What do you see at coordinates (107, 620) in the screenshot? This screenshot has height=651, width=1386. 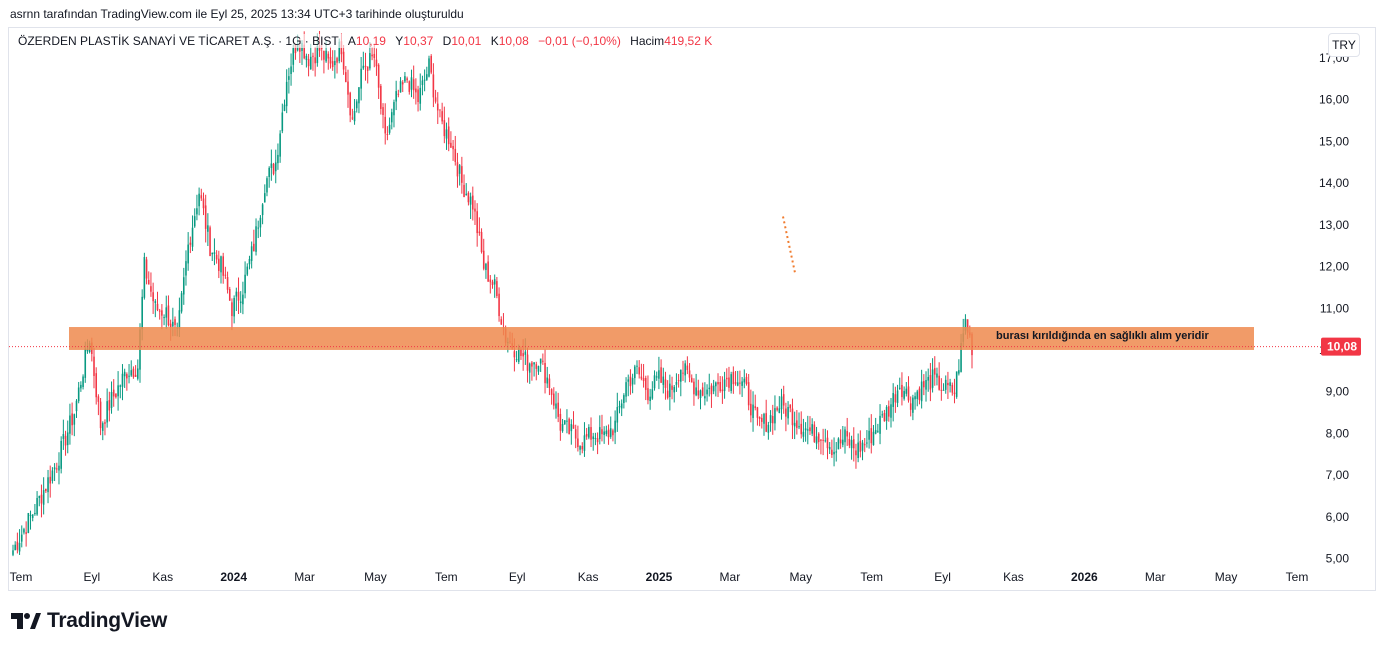 I see `tradingview-wordmark: TradingView` at bounding box center [107, 620].